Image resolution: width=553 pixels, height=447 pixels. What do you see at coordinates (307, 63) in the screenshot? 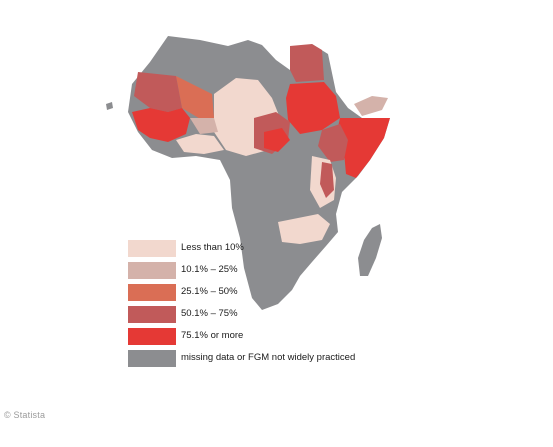
I see `region-50-75-egypt` at bounding box center [307, 63].